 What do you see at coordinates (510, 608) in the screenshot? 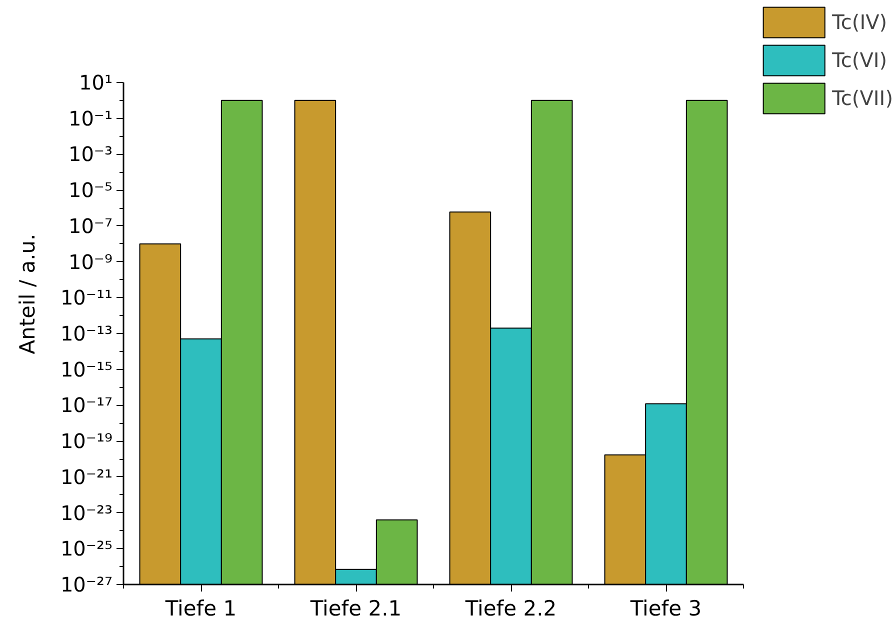
I see `x-tick-label: Tiefe 2.2` at bounding box center [510, 608].